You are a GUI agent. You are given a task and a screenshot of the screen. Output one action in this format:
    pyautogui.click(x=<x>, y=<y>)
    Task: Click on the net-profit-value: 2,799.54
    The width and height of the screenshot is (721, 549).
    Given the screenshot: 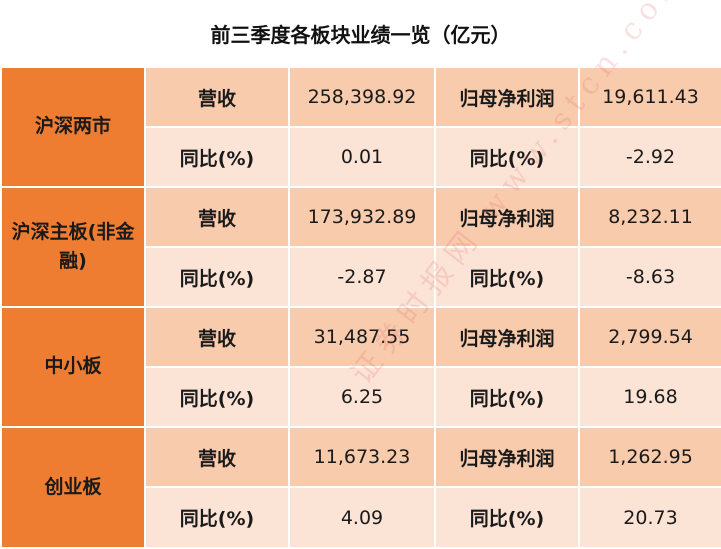 What is the action you would take?
    pyautogui.click(x=649, y=337)
    